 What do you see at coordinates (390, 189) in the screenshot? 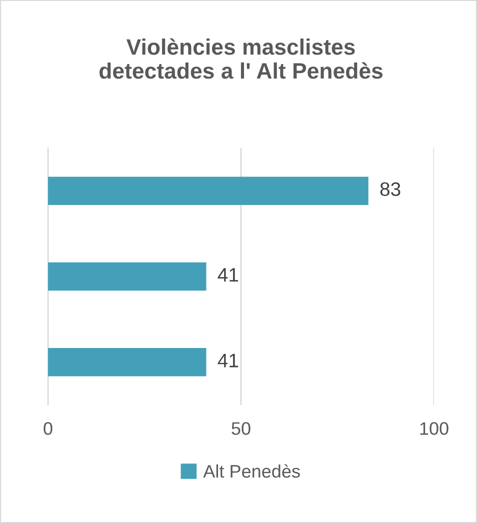
I see `data-label: 83` at bounding box center [390, 189].